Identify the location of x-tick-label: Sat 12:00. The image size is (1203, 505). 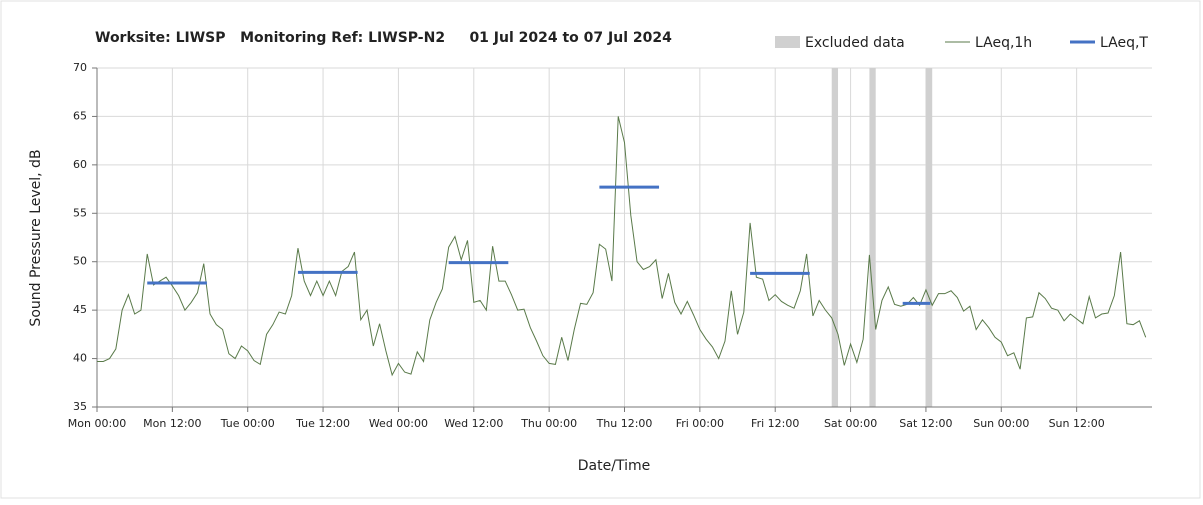
(925, 423).